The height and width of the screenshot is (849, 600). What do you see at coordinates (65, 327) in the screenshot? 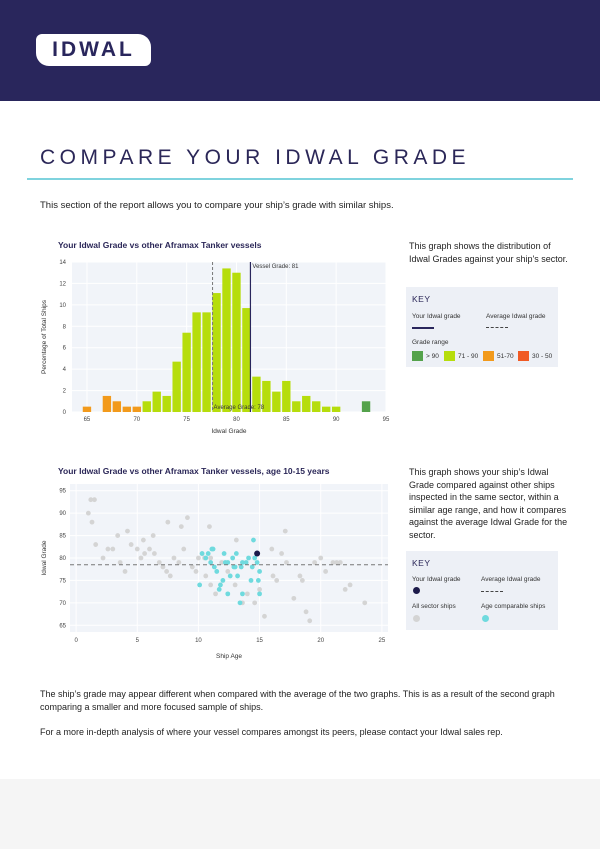
I see `y-tick-label: 8` at bounding box center [65, 327].